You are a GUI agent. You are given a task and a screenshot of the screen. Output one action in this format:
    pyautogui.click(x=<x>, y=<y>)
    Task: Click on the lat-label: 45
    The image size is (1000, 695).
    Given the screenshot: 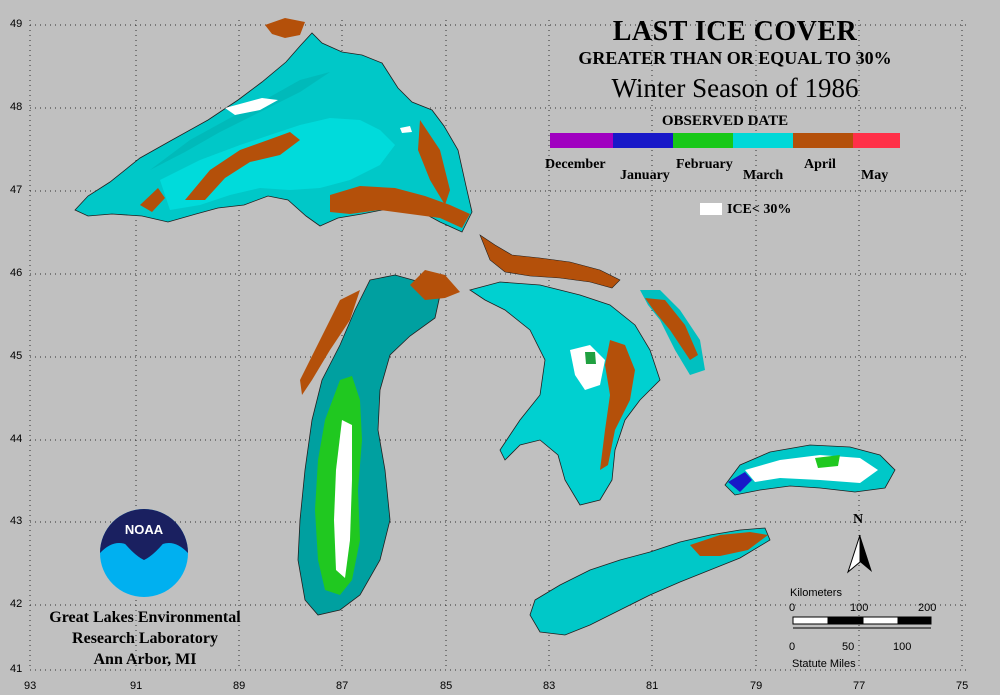 What is the action you would take?
    pyautogui.click(x=16, y=356)
    